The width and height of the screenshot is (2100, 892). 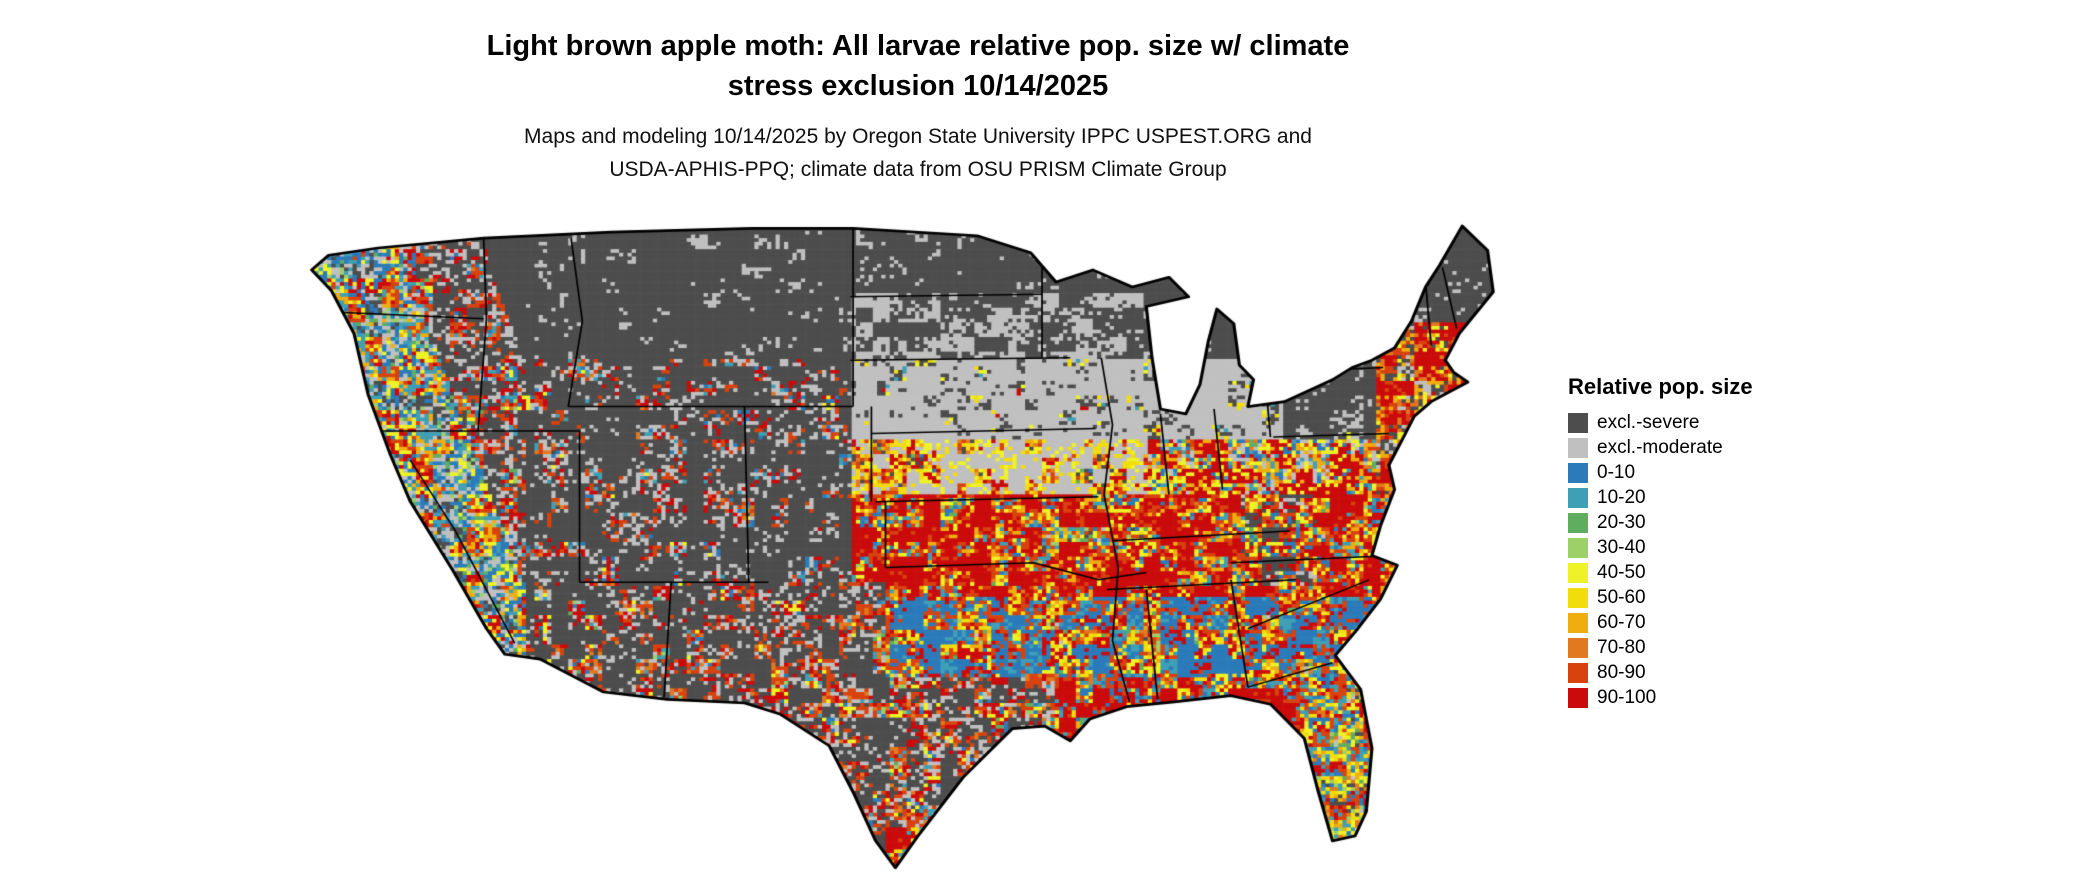 I want to click on legend-item: excl.-severe, so click(x=1660, y=422).